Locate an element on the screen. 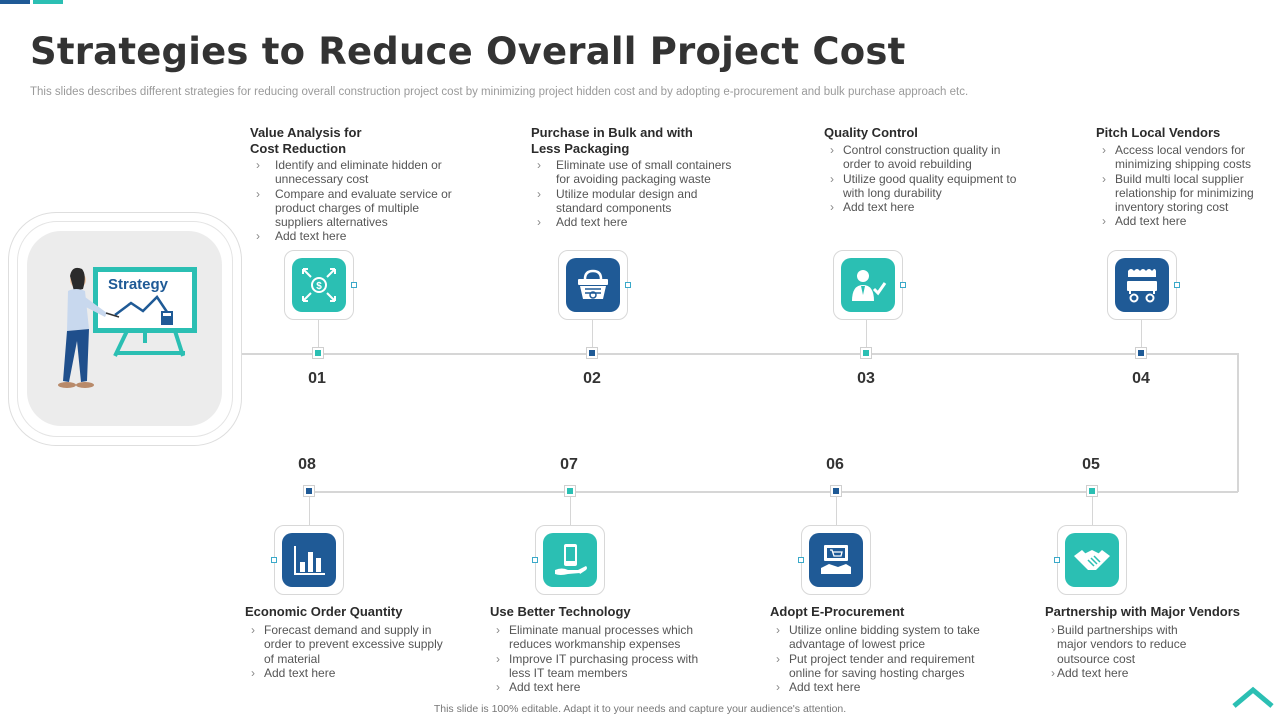  mobile-hand-icon is located at coordinates (570, 560).